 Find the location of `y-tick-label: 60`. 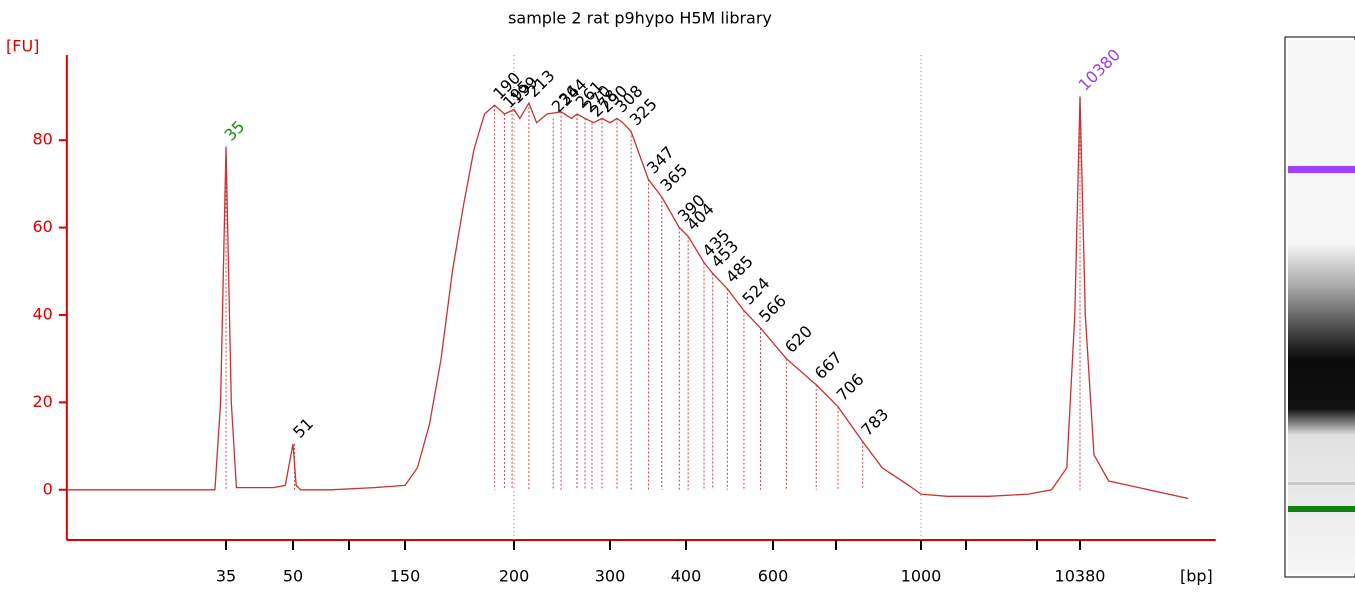

y-tick-label: 60 is located at coordinates (42, 226).